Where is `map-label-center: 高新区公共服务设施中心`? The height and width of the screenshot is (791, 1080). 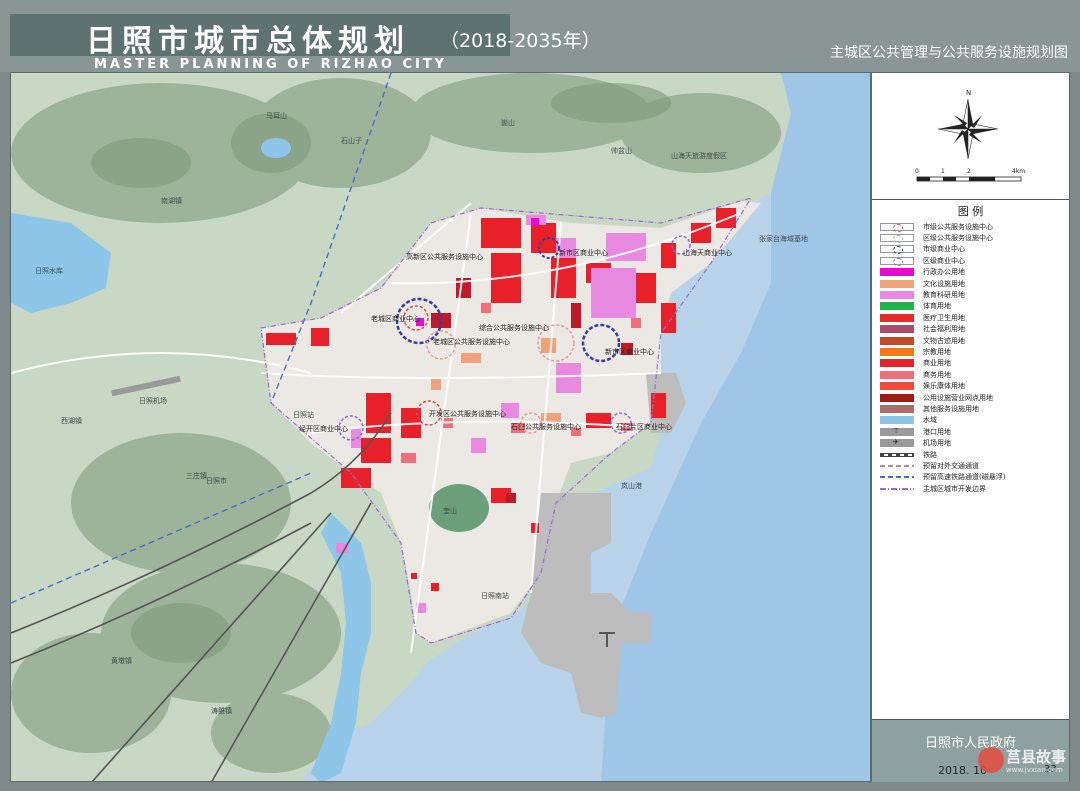 map-label-center: 高新区公共服务设施中心 is located at coordinates (444, 256).